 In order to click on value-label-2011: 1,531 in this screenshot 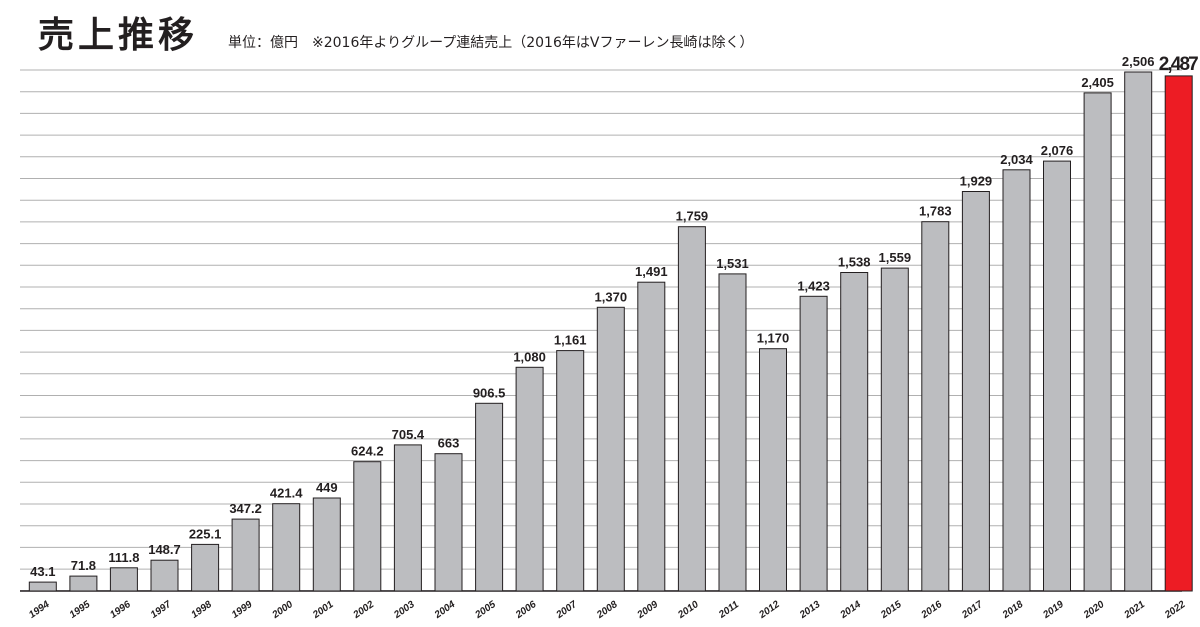, I will do `click(732, 263)`.